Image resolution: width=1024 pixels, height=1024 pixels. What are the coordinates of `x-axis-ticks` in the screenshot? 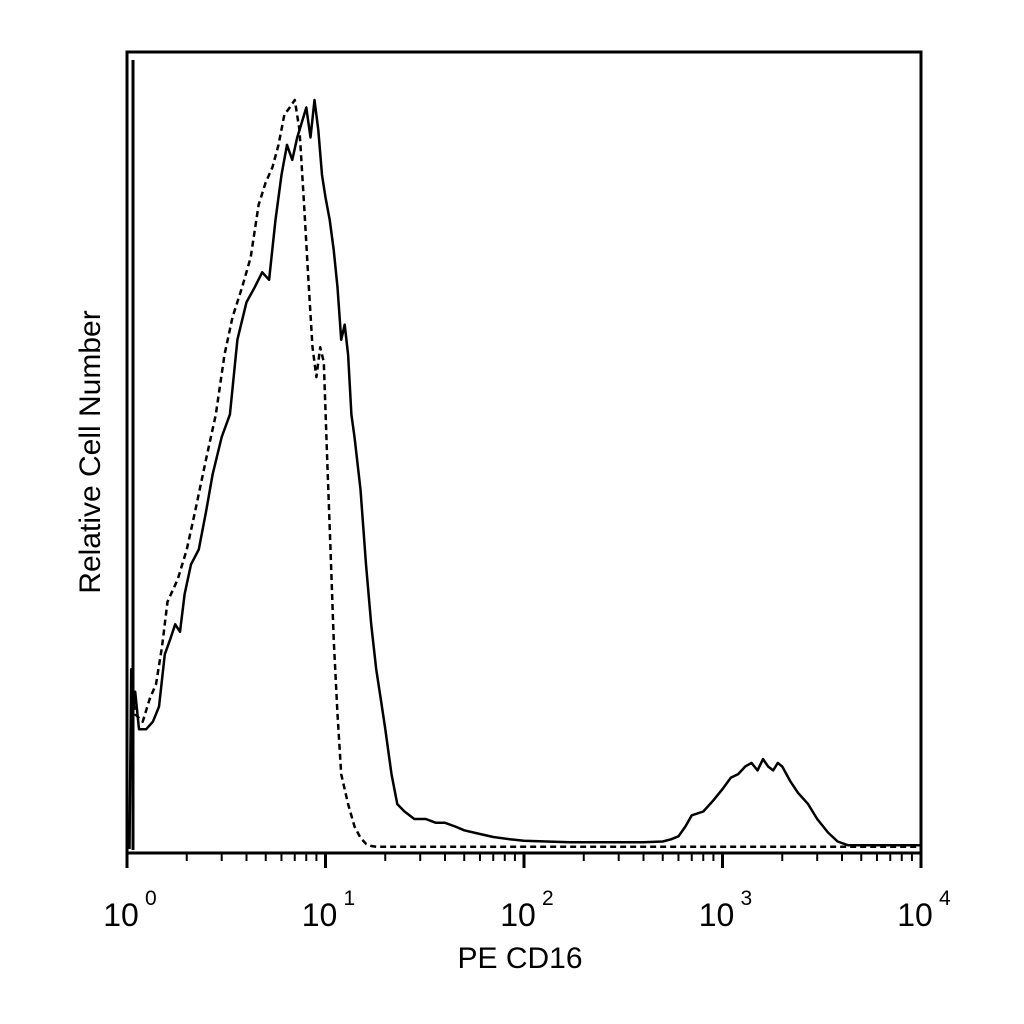 It's located at (524, 860).